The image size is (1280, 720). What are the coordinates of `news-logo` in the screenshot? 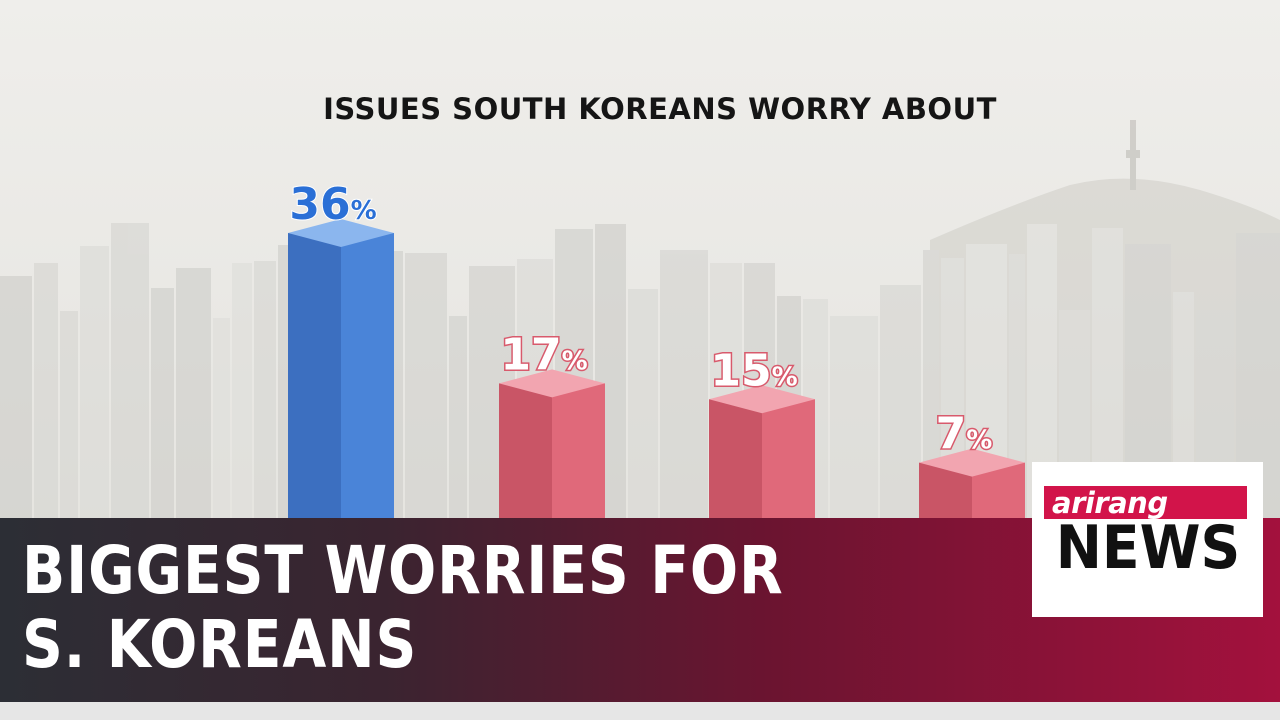 It's located at (1147, 539).